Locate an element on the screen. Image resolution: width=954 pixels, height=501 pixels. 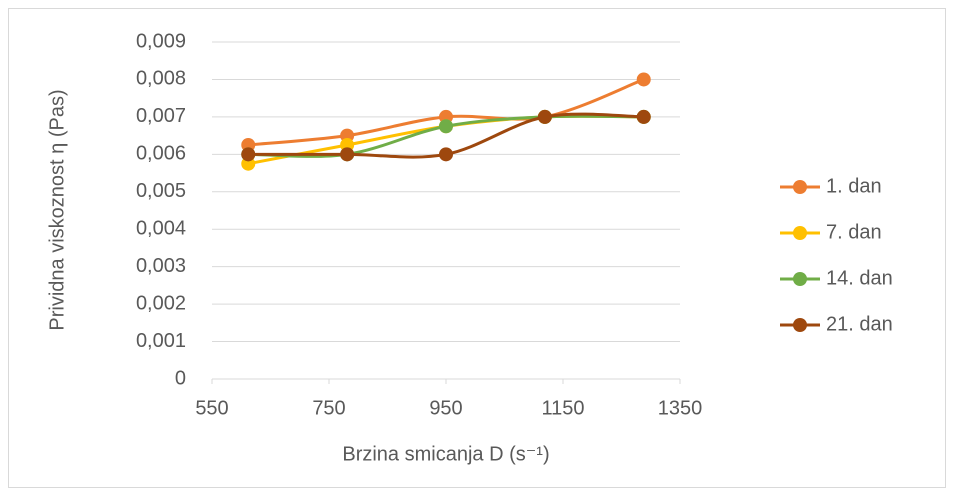
x-tick-label: 550 is located at coordinates (211, 408).